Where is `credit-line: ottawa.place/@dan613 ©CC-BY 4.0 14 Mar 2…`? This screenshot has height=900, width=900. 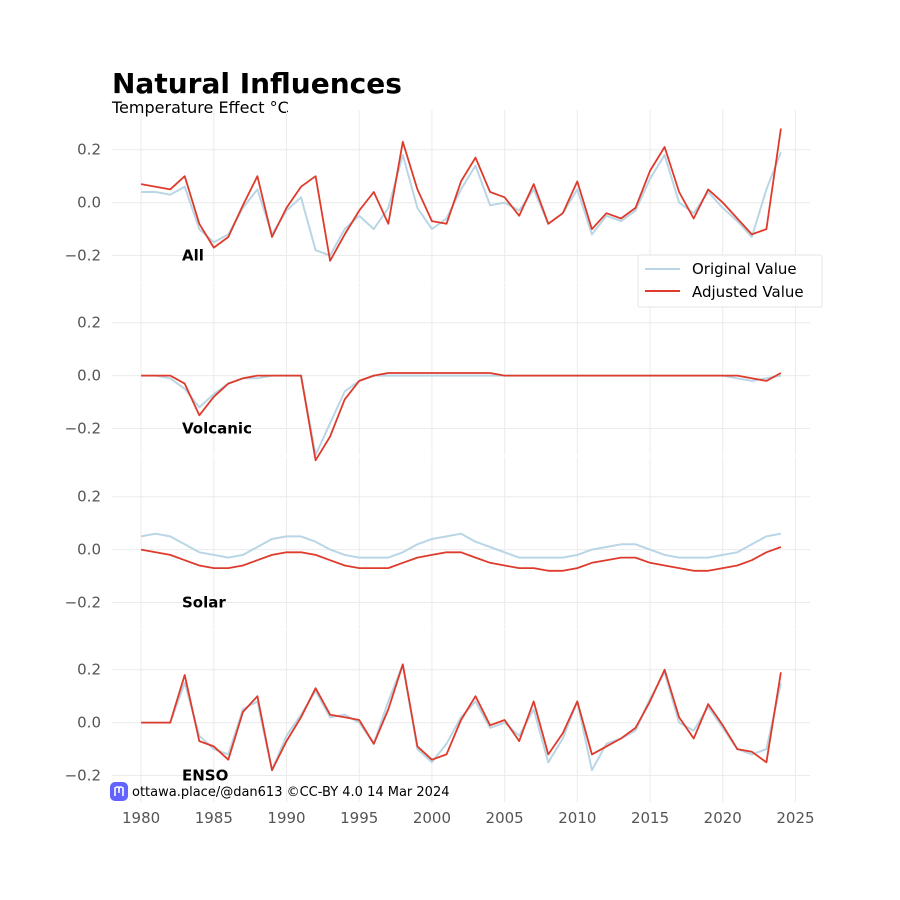
credit-line: ottawa.place/@dan613 ©CC-BY 4.0 14 Mar 2… is located at coordinates (280, 791).